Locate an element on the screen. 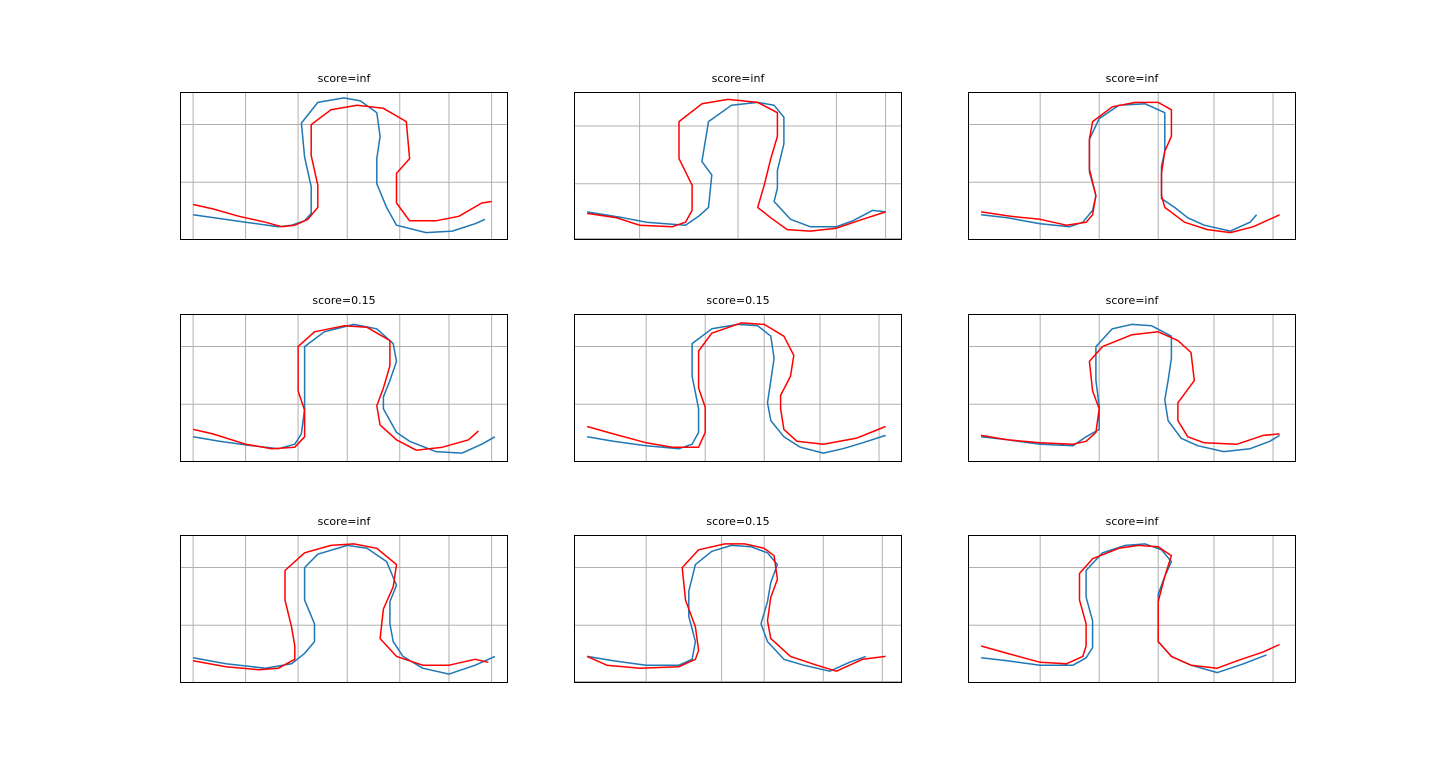 The height and width of the screenshot is (767, 1440). subplot-4: score=0.15 is located at coordinates (344, 378).